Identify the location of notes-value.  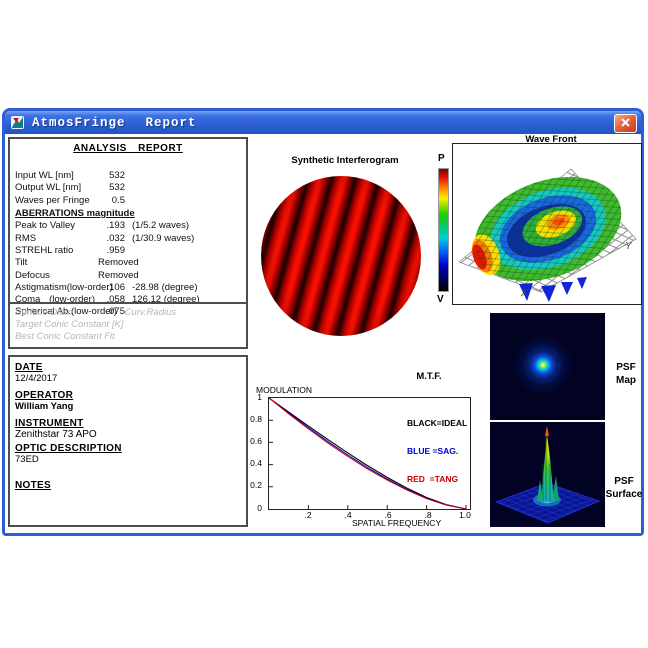
(130, 497).